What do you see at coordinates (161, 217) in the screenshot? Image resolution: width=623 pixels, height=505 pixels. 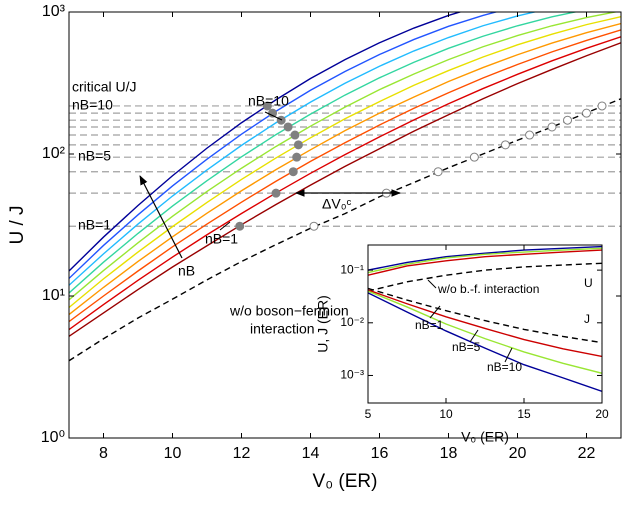 I see `arrow` at bounding box center [161, 217].